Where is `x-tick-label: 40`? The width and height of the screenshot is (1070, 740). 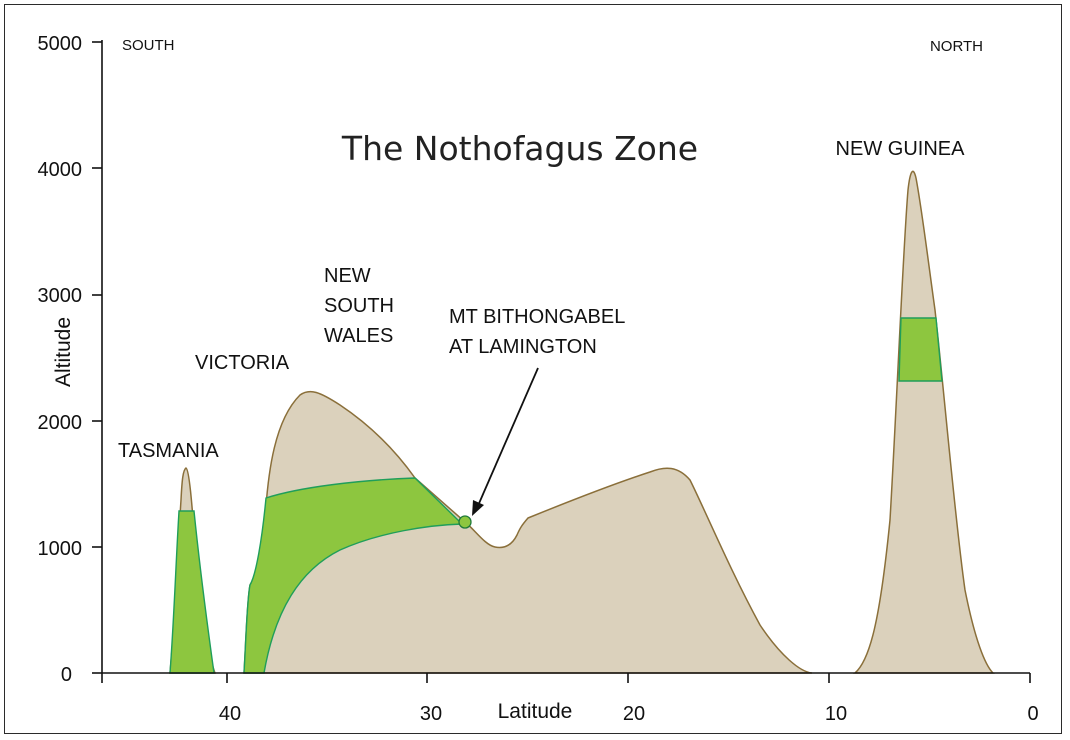 x-tick-label: 40 is located at coordinates (230, 714).